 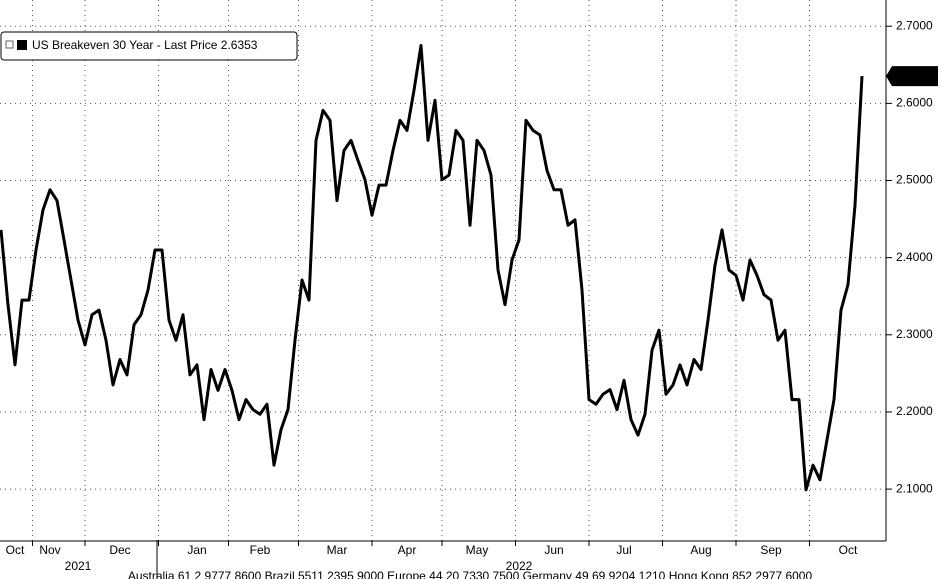 What do you see at coordinates (914, 25) in the screenshot?
I see `y-tick-label: 2.7000` at bounding box center [914, 25].